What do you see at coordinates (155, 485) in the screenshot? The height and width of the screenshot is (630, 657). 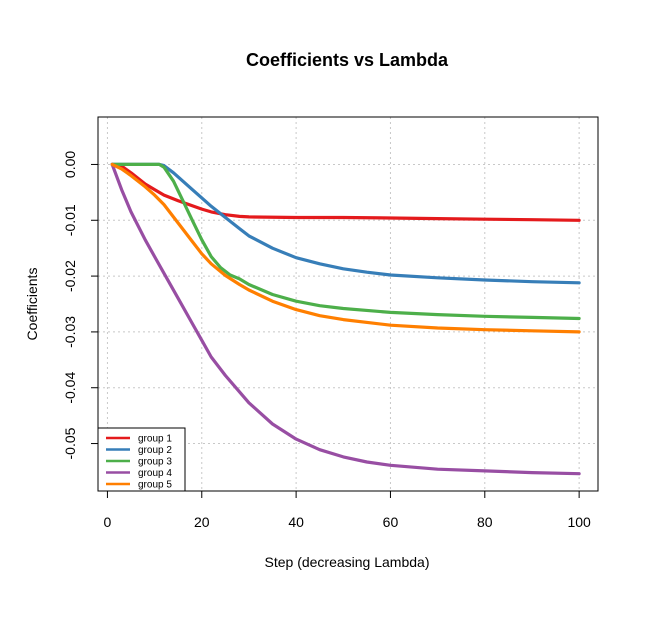 I see `legend-label-group-5: group 5` at bounding box center [155, 485].